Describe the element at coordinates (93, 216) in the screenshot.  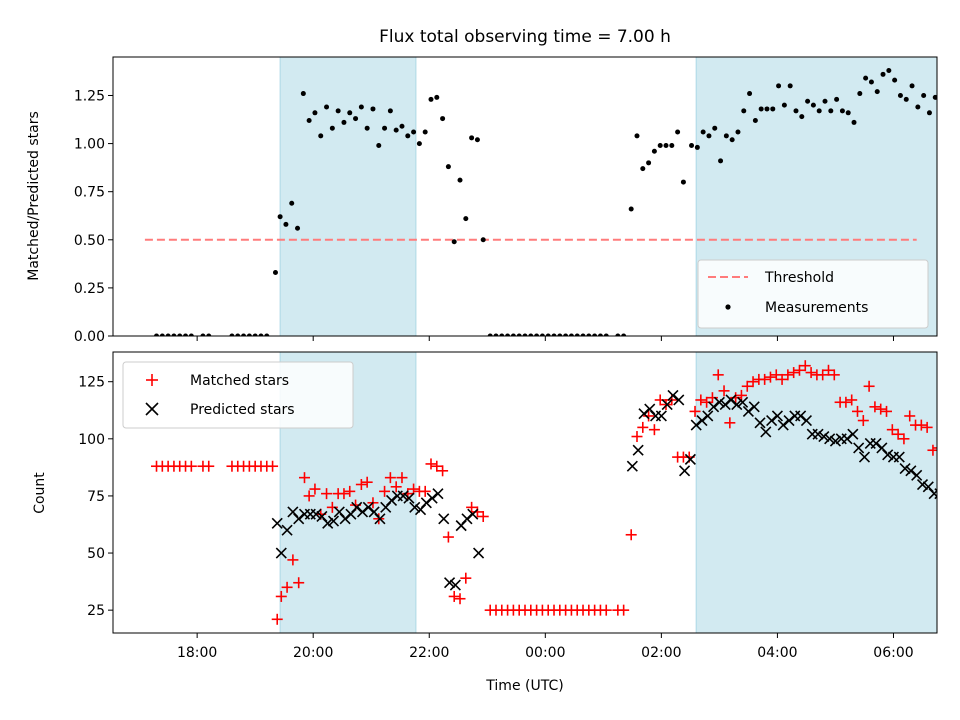
I see `top-y-ticks: 0.00 0.25 0.50 0.75 1.00 1.25` at that location.